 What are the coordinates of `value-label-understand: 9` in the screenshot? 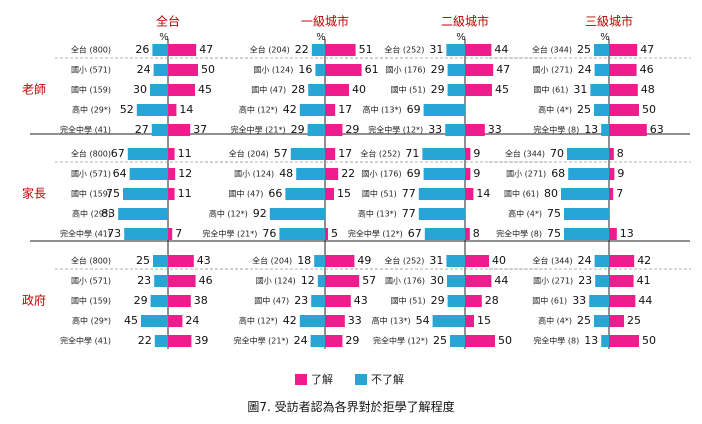 It's located at (620, 173).